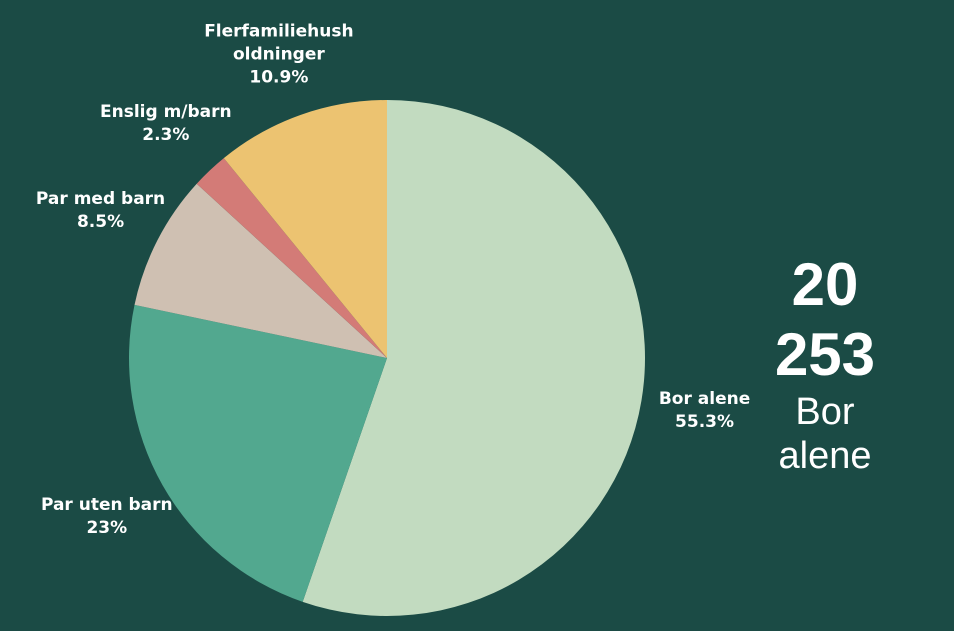 The image size is (954, 631). Describe the element at coordinates (107, 527) in the screenshot. I see `value-label: 23%` at that location.